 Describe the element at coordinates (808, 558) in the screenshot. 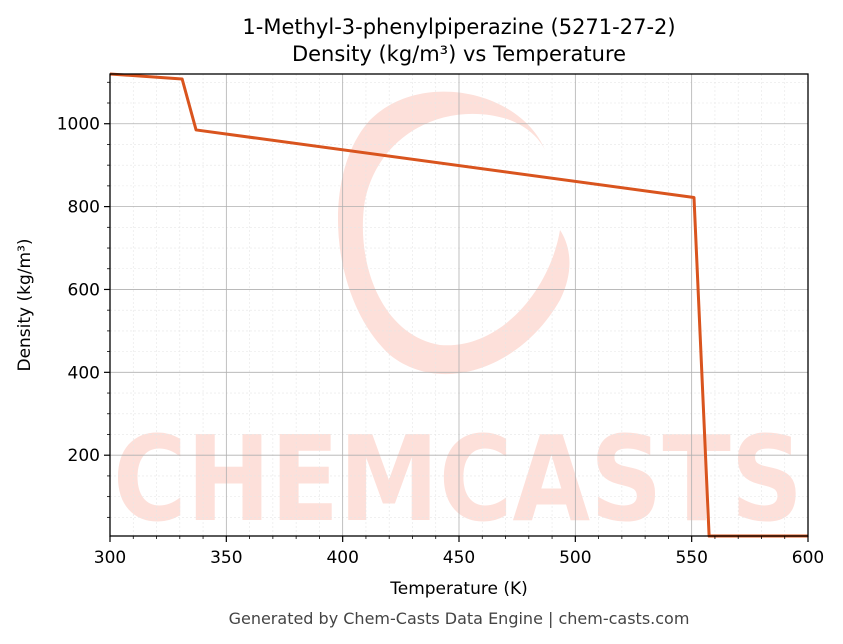

I see `x-tick-label: 600` at that location.